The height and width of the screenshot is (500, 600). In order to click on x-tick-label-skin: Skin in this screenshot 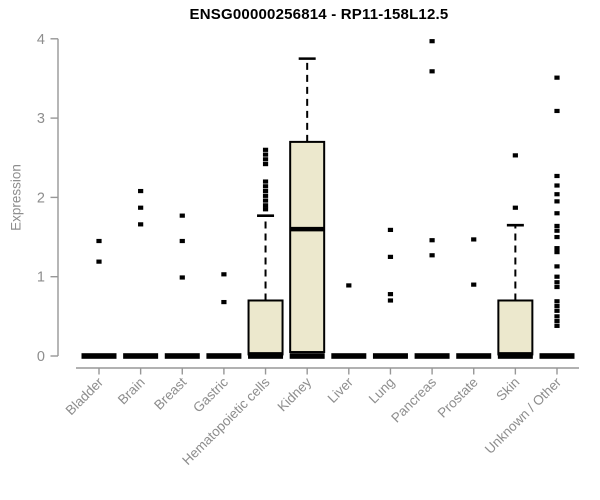, I will do `click(507, 389)`.